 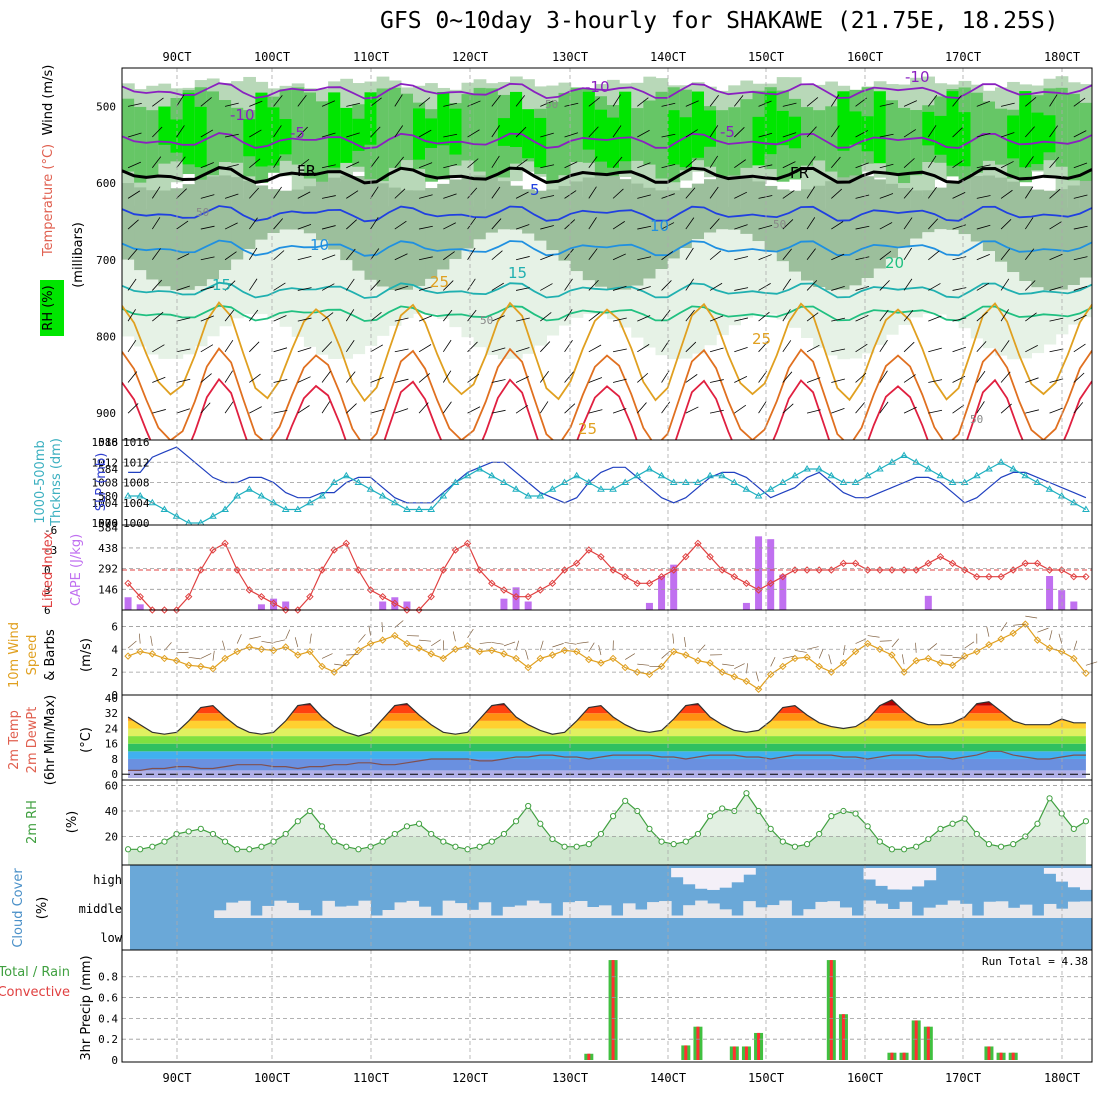 I want to click on y-tick-label: 1016, so click(x=105, y=442).